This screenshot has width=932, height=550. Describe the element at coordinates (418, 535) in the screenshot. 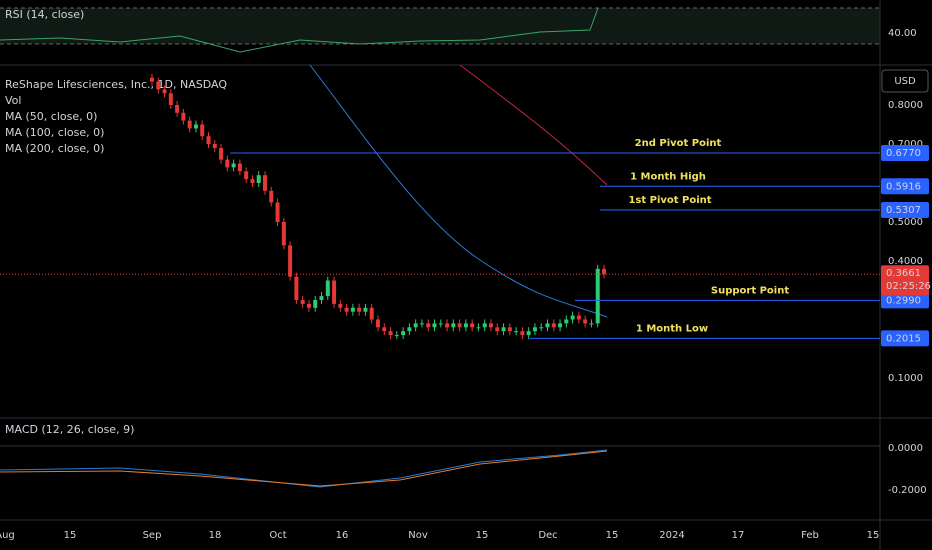

I see `time-label: Nov` at that location.